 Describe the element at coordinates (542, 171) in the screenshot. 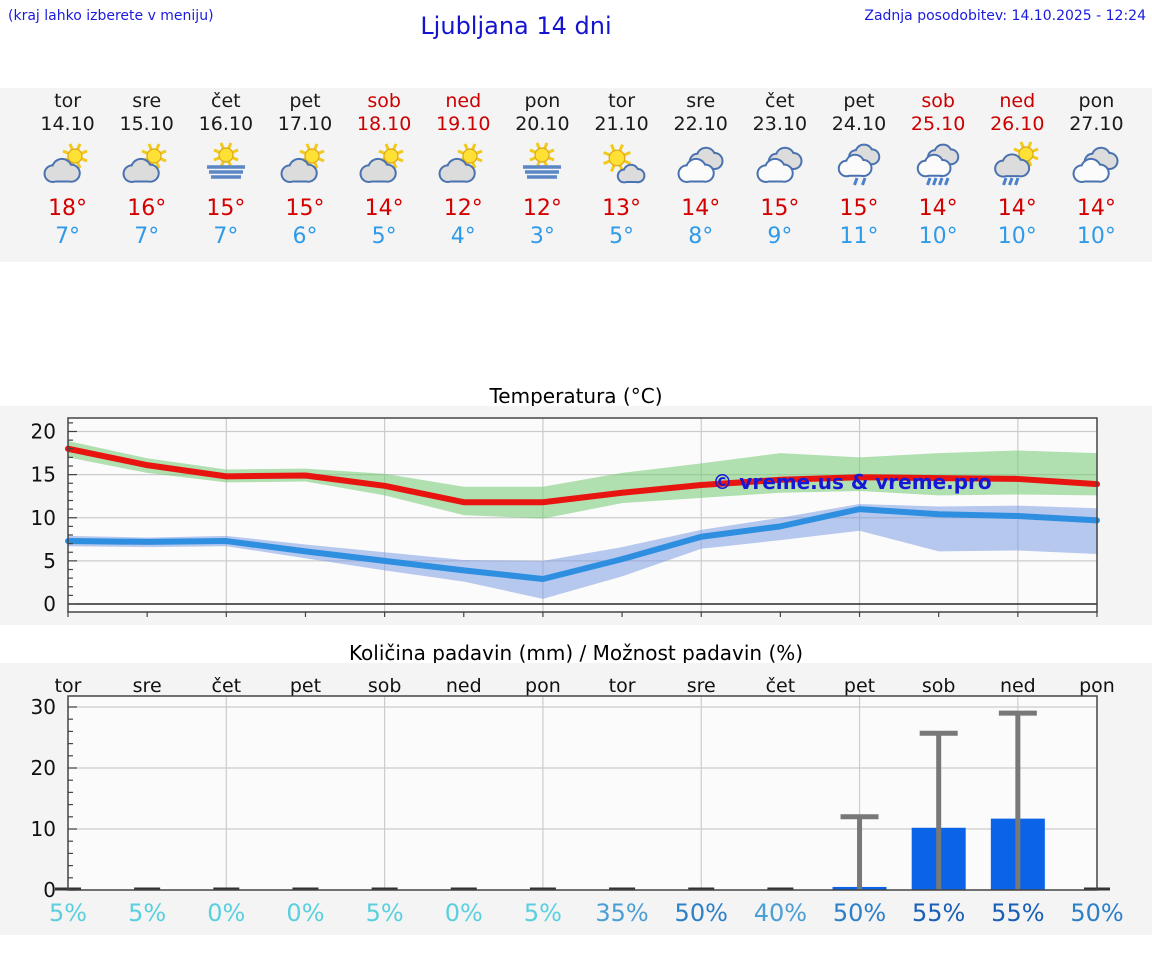

I see `day-column-20.10: pon 20.10 12° 3°` at that location.